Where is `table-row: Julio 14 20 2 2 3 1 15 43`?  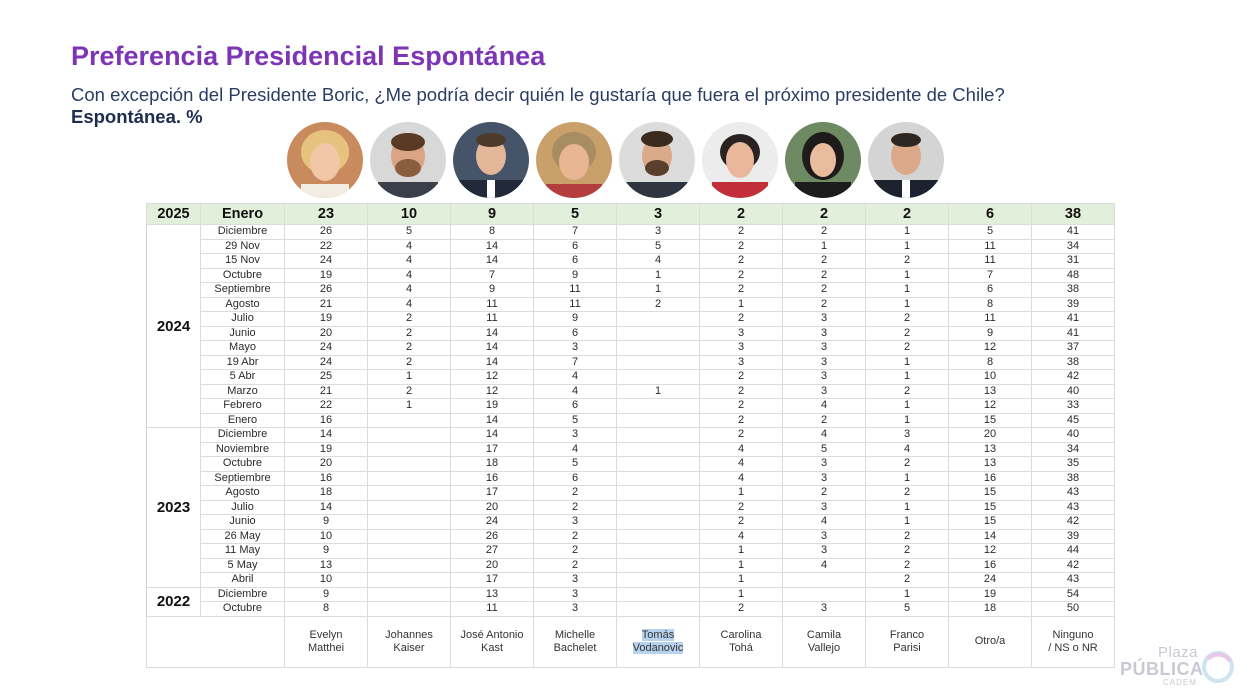
table-row: Julio 14 20 2 2 3 1 15 43 is located at coordinates (631, 507).